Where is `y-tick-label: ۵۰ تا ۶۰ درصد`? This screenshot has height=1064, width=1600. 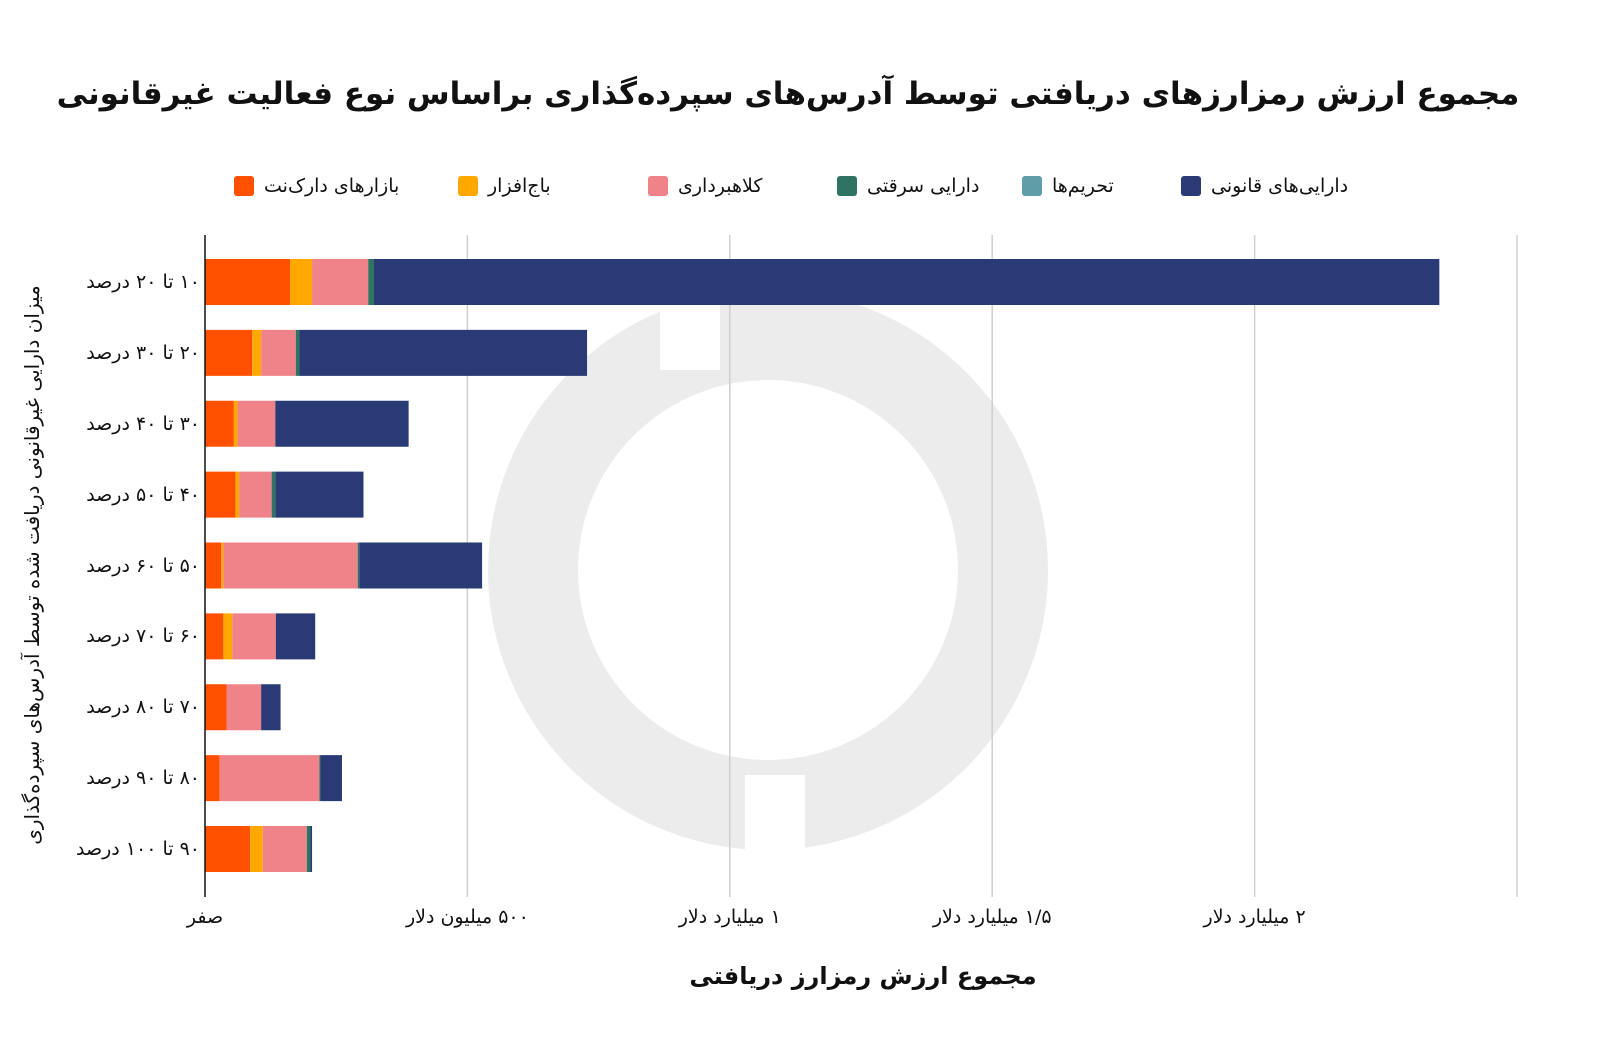
y-tick-label: ۵۰ تا ۶۰ درصد is located at coordinates (143, 565).